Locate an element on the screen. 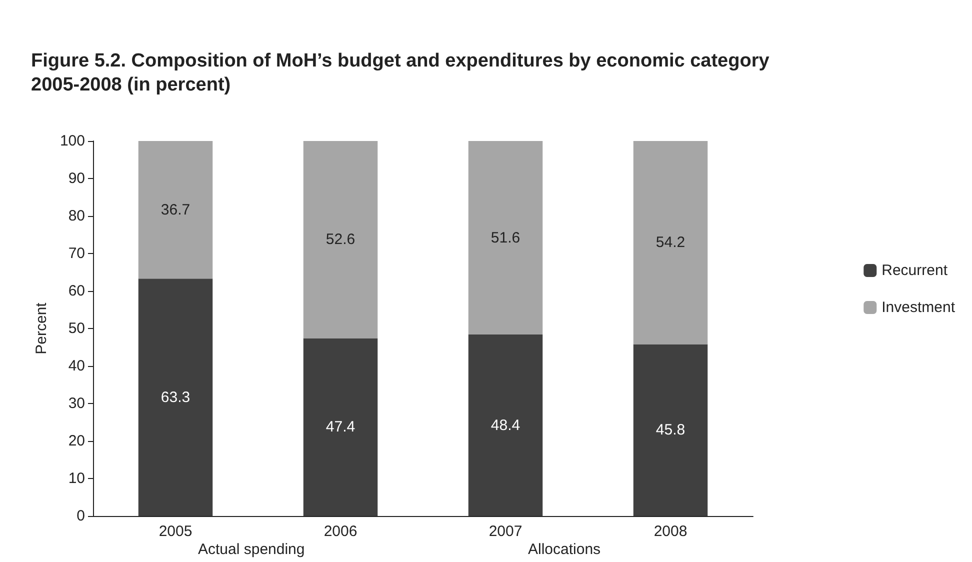 The width and height of the screenshot is (972, 562). chart-title: Figure 5.2. Composition of MoH’s budget and expenditures by economic category 2005-2008 (in percent) is located at coordinates (403, 73).